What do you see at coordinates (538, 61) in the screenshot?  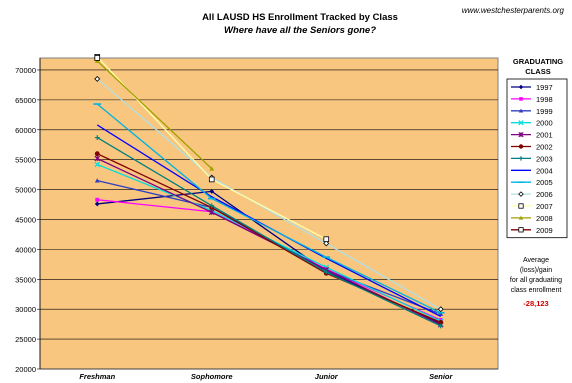 I see `legend-title-line: GRADUATING` at bounding box center [538, 61].